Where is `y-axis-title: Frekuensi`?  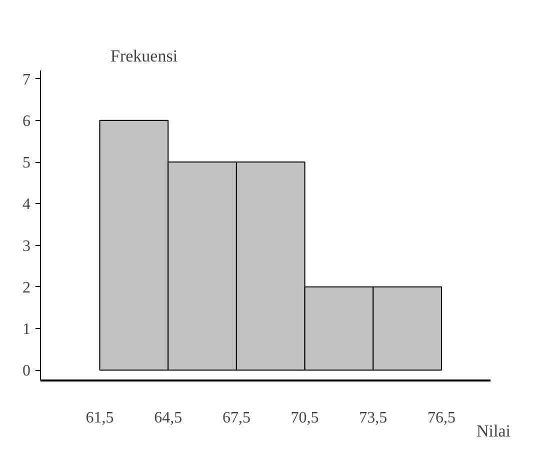 y-axis-title: Frekuensi is located at coordinates (144, 56).